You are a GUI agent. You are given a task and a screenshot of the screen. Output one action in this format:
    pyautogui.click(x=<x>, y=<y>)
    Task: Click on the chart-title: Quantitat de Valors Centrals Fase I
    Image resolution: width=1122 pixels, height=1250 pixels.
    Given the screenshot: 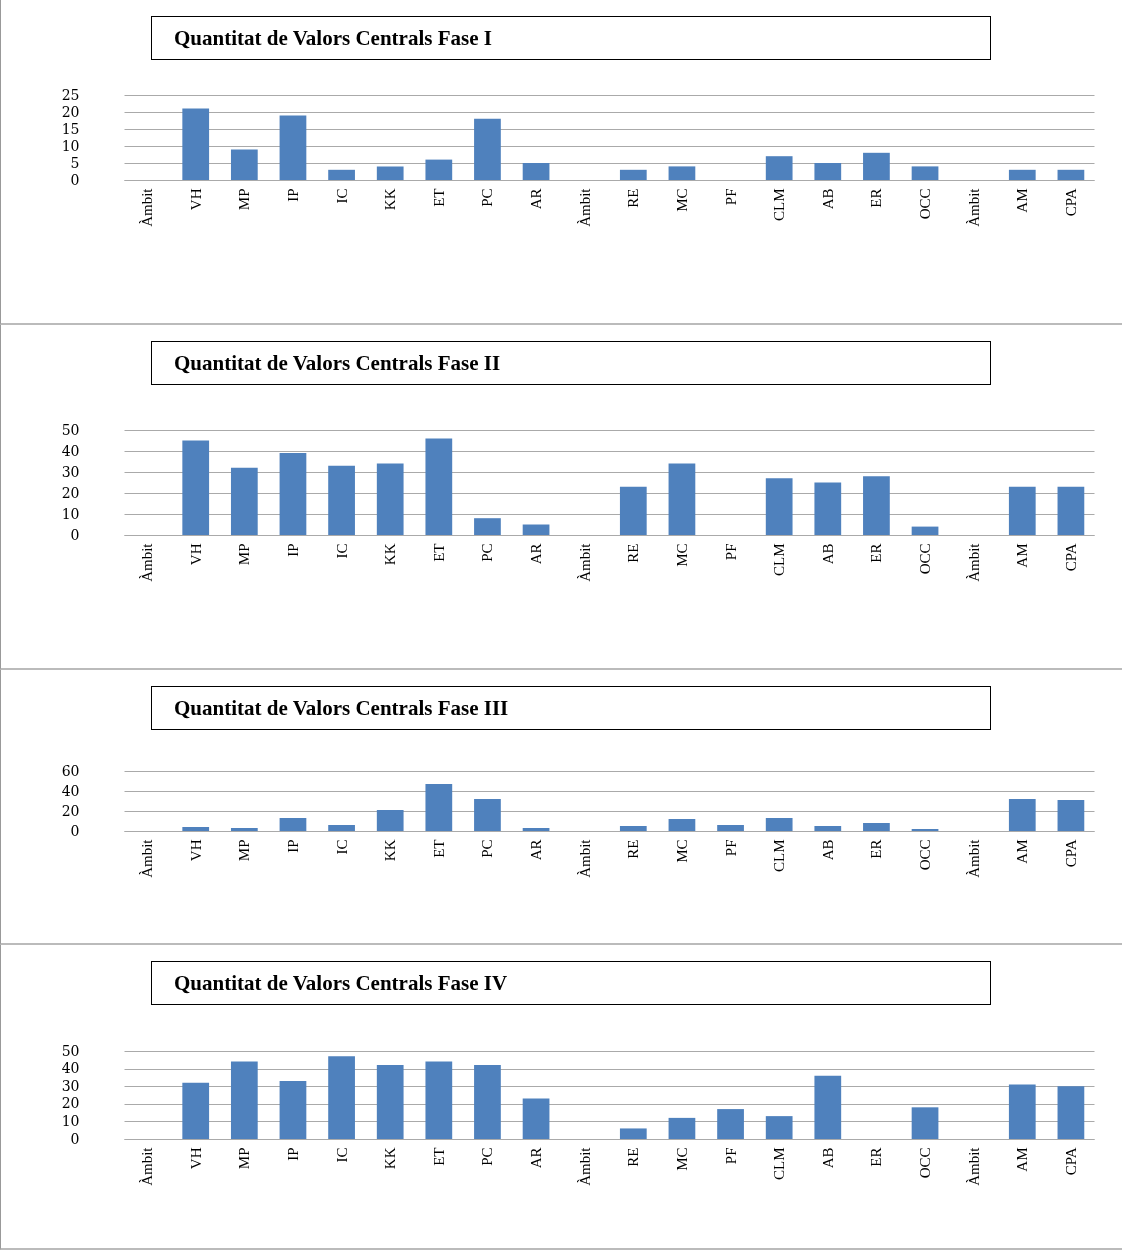 What is the action you would take?
    pyautogui.click(x=571, y=38)
    